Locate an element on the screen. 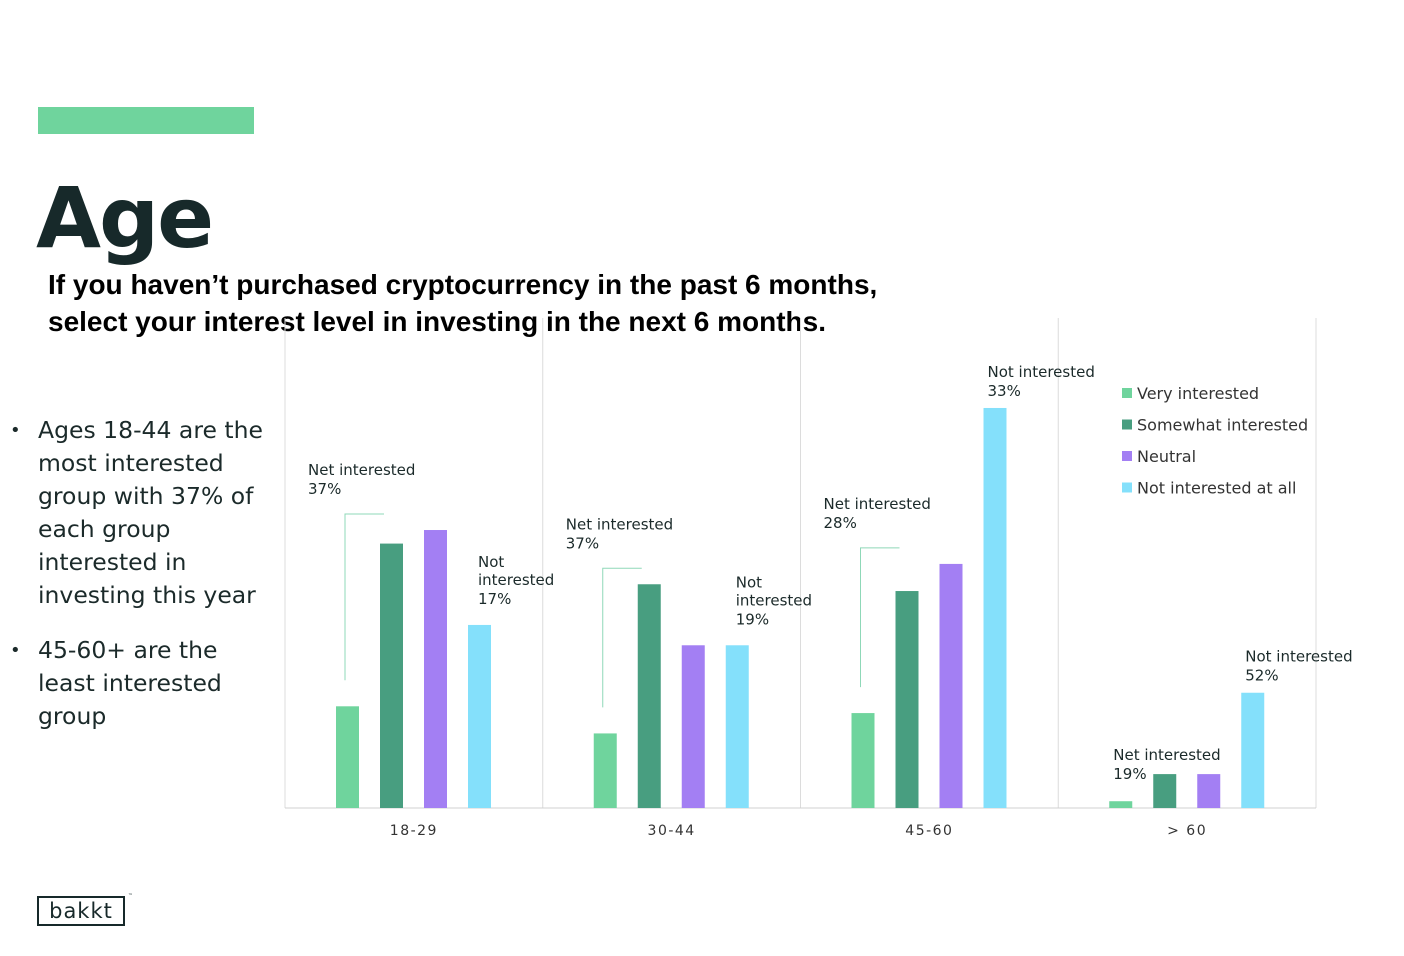 The image size is (1404, 956). legend-label: Very interested is located at coordinates (1198, 393).